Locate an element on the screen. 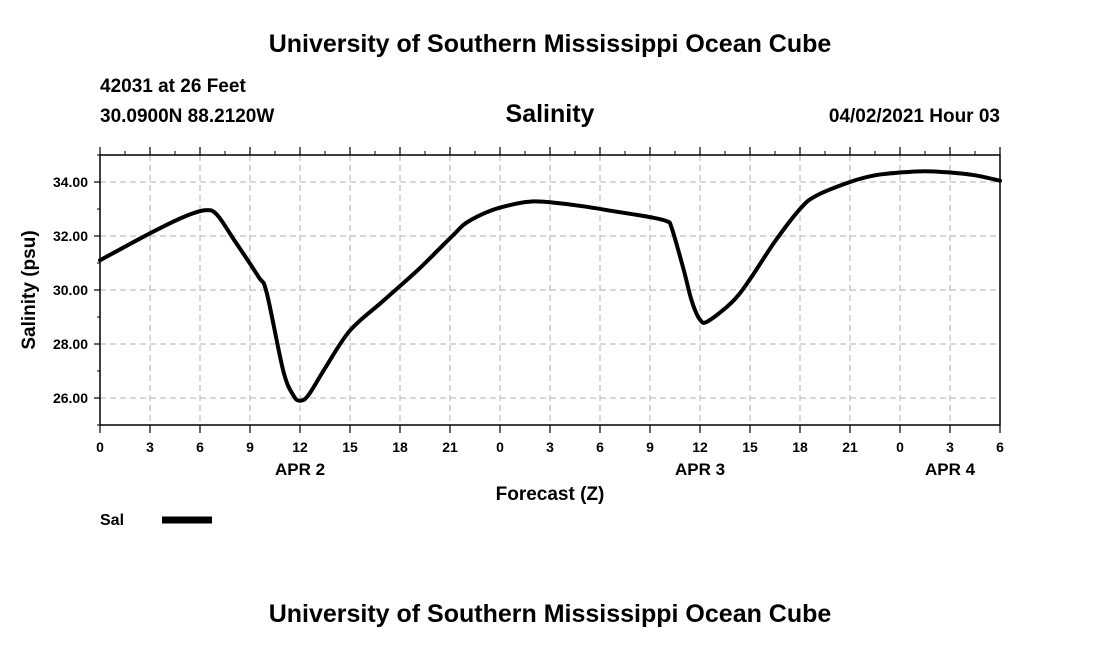 The height and width of the screenshot is (650, 1100). y-tick-label: 28.00 is located at coordinates (70, 344).